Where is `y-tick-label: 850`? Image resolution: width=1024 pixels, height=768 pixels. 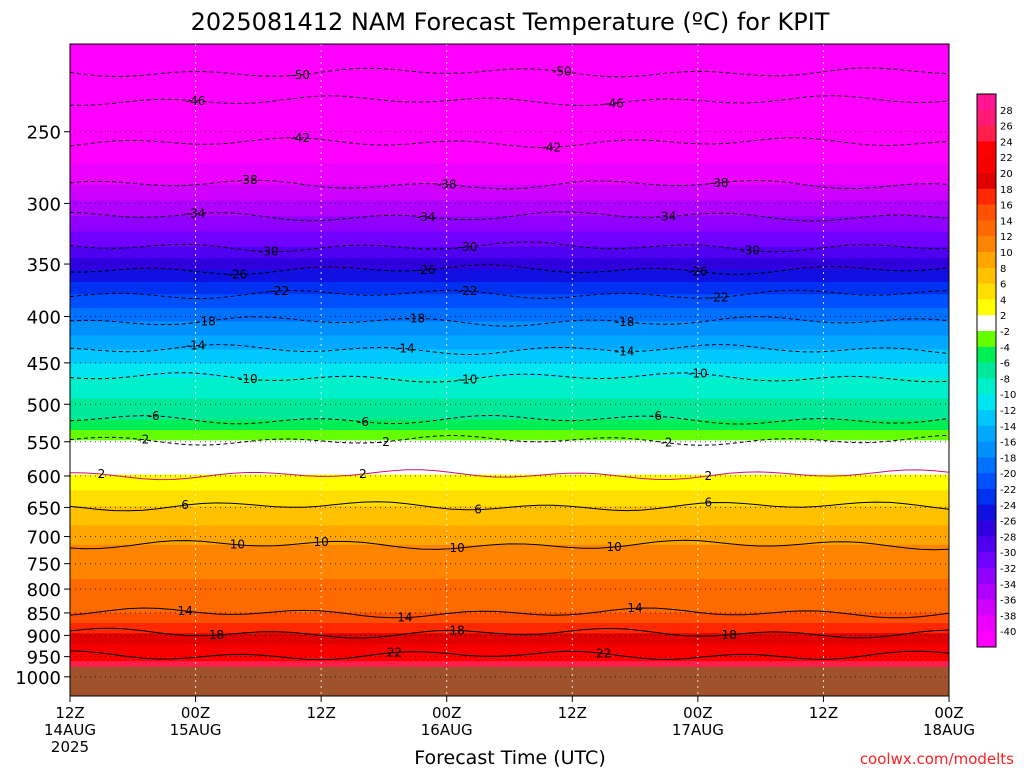
y-tick-label: 850 is located at coordinates (44, 614).